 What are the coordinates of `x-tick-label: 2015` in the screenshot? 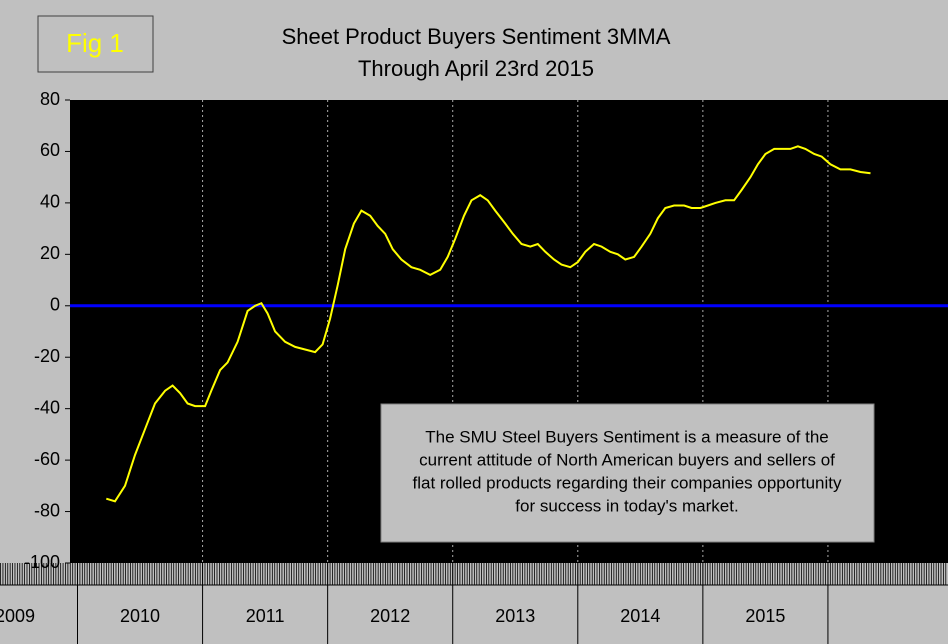 It's located at (765, 616).